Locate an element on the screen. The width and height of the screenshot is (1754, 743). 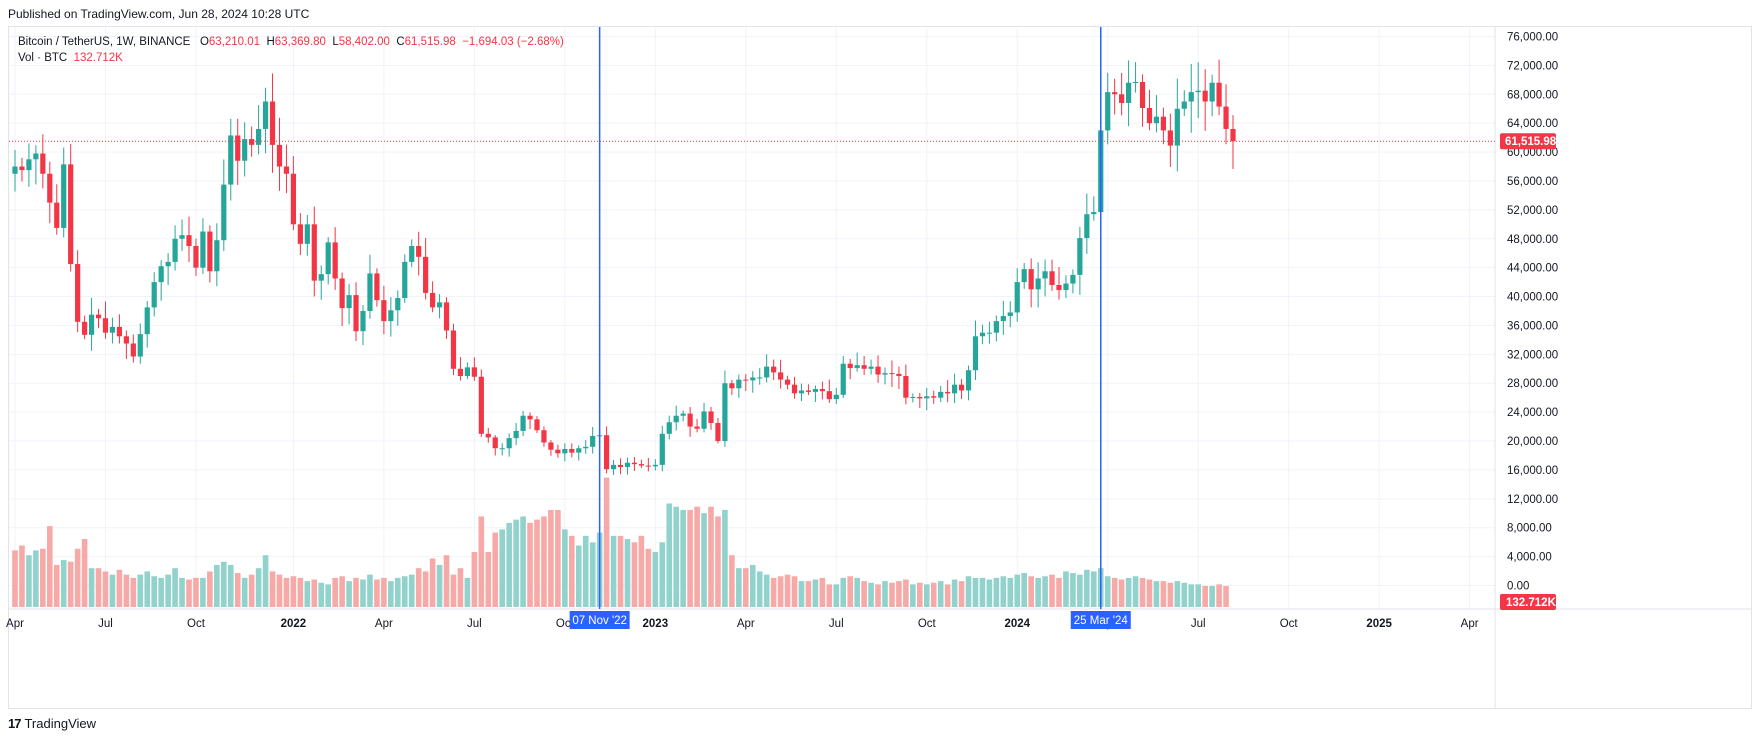
legend-close: 61,515.98 is located at coordinates (430, 42).